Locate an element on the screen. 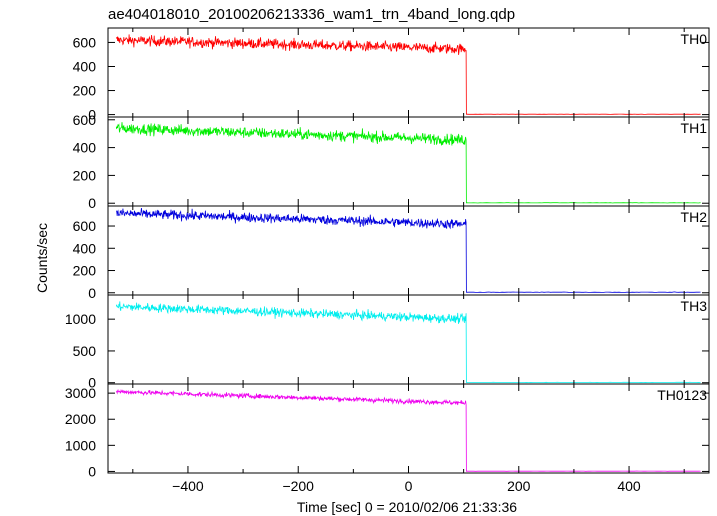  series-line-th0 is located at coordinates (408, 74).